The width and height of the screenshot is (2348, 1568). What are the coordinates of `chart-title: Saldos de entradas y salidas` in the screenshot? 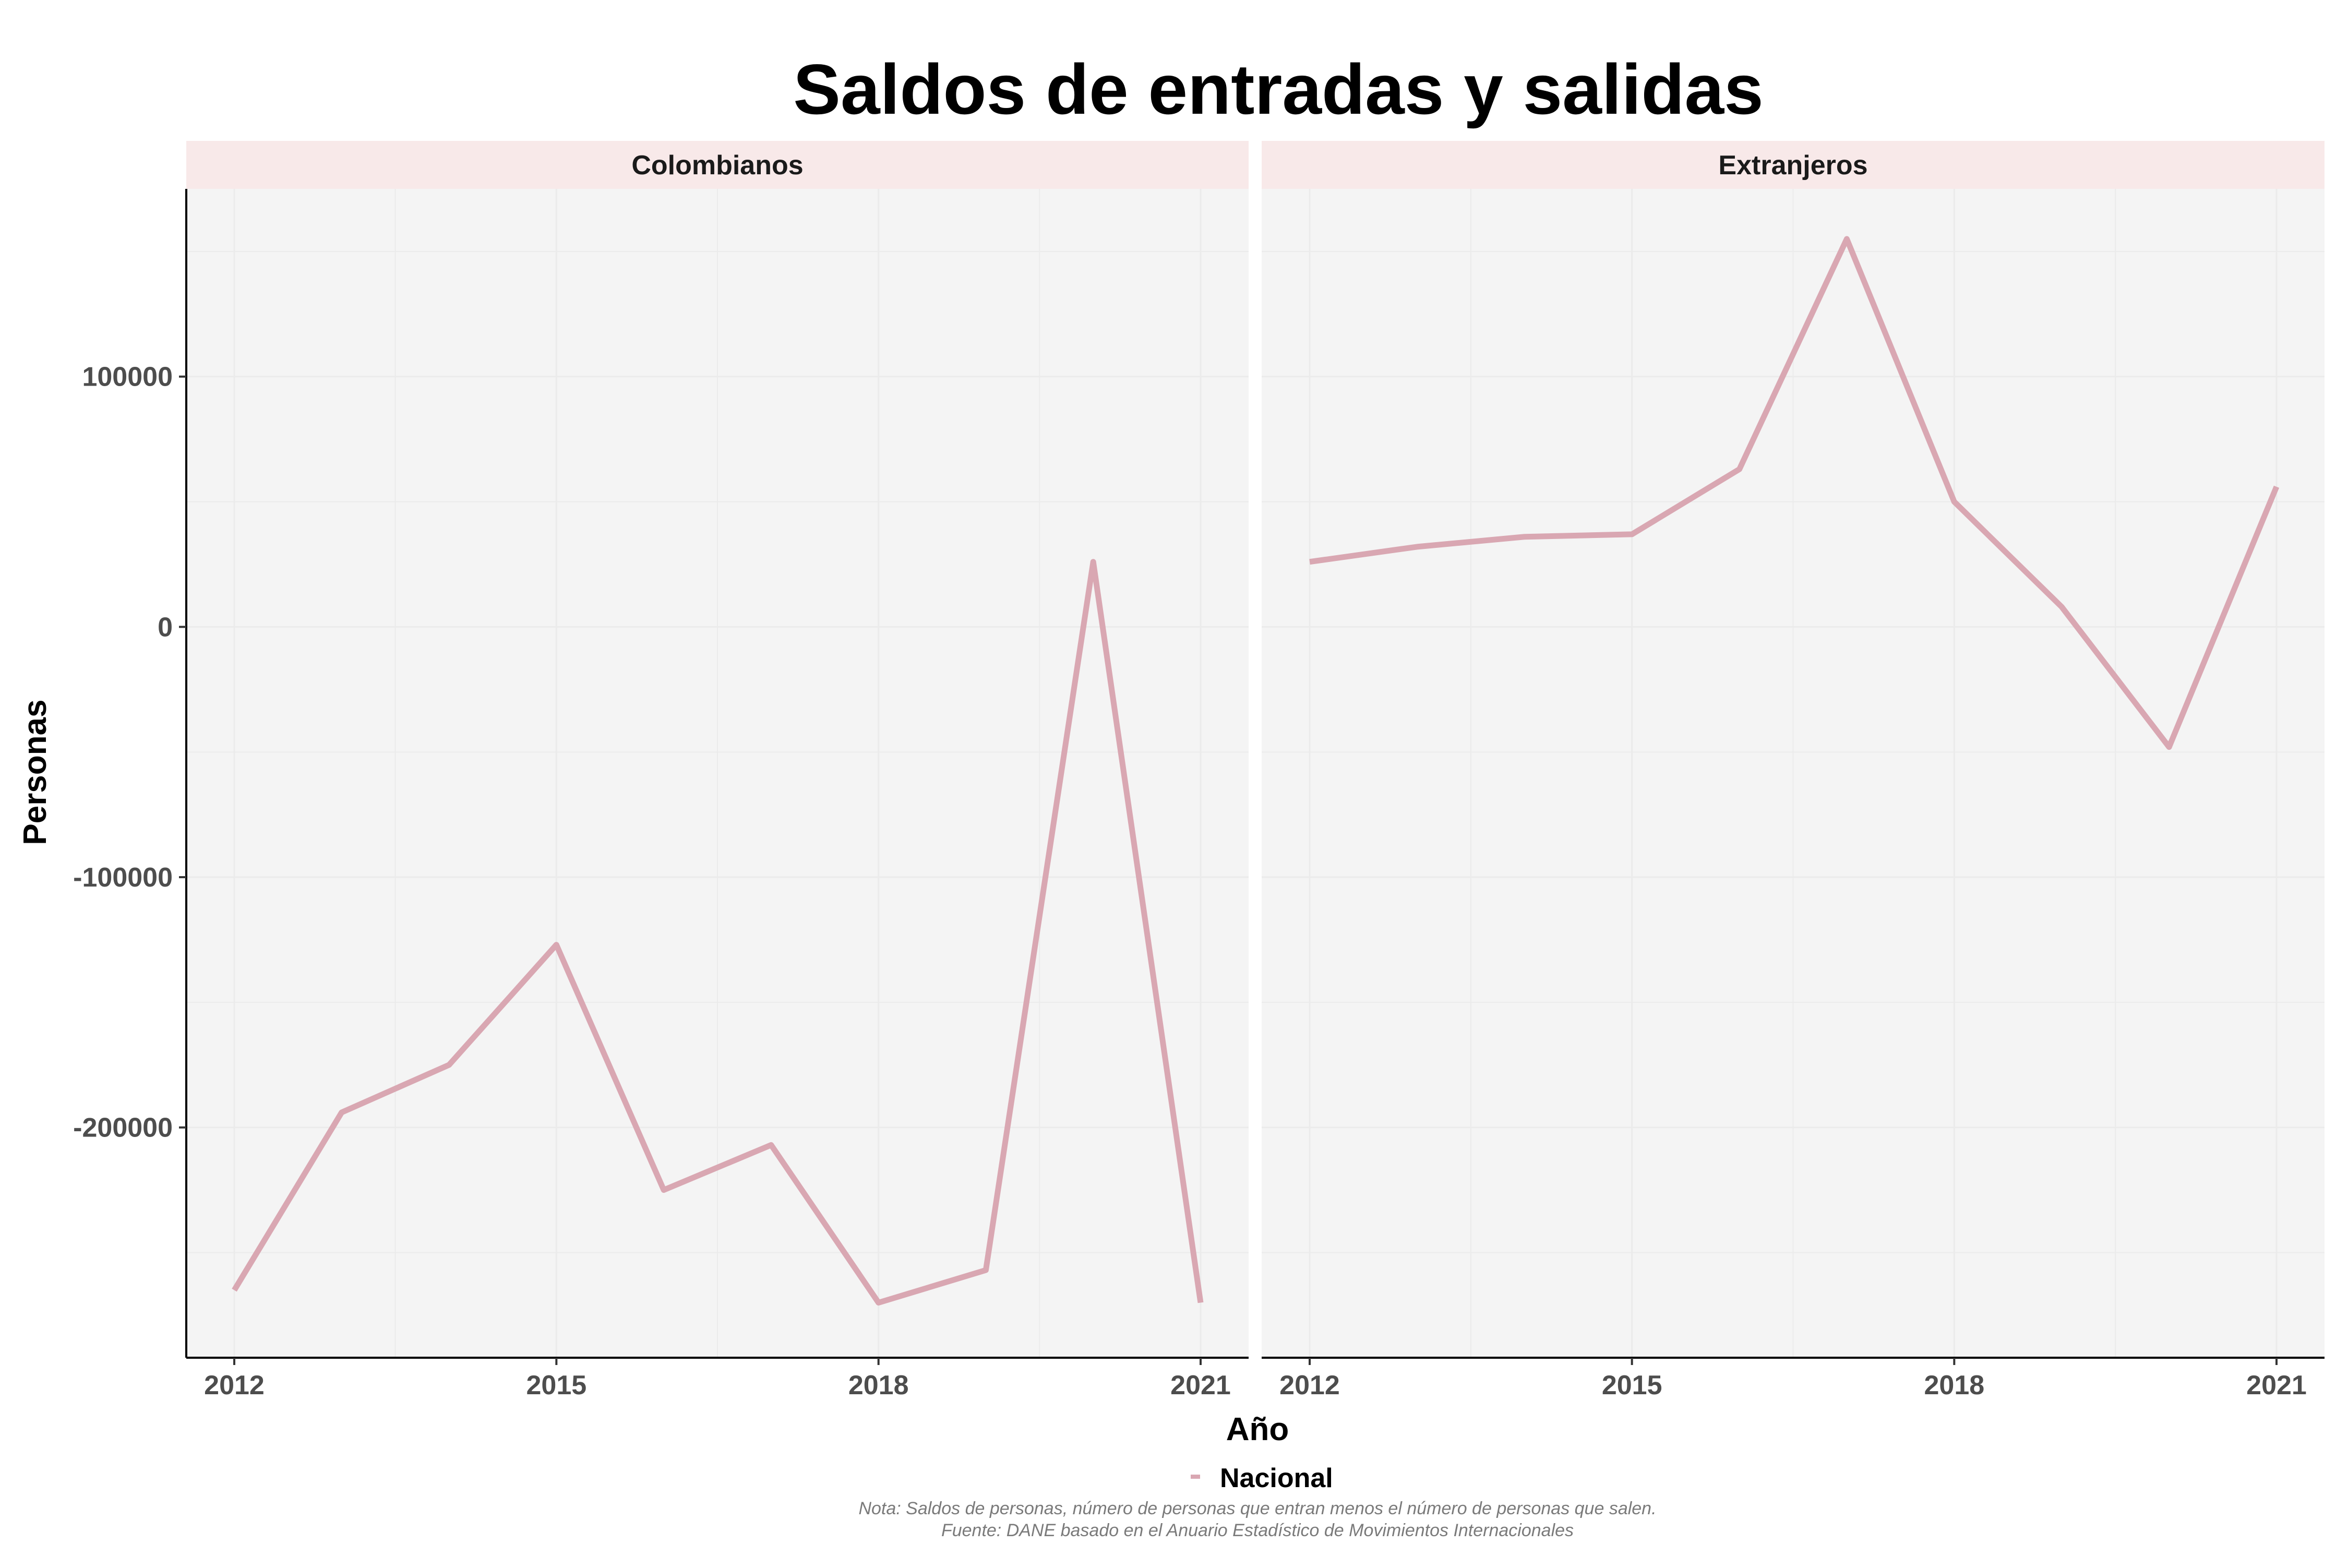 It's located at (1278, 89).